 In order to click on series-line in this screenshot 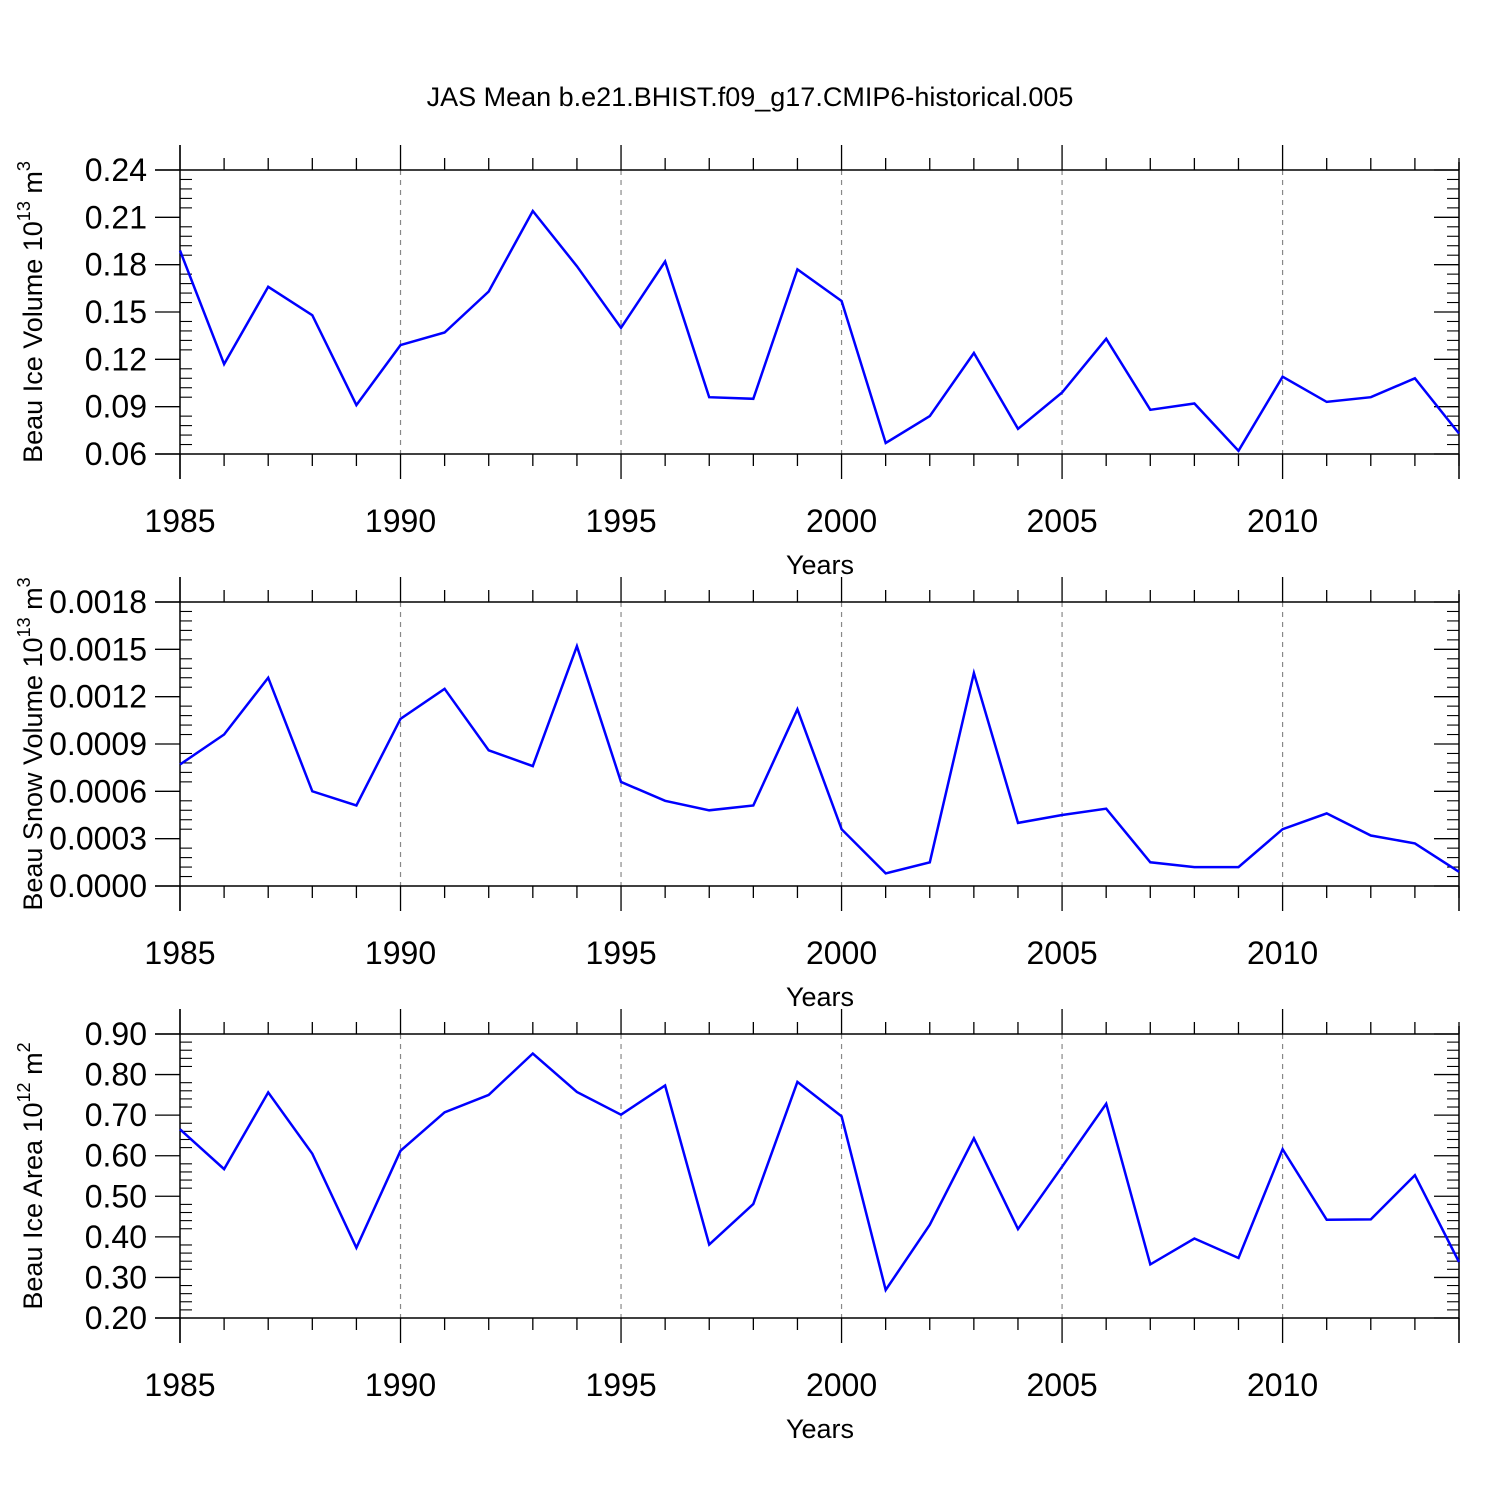, I will do `click(820, 1172)`.